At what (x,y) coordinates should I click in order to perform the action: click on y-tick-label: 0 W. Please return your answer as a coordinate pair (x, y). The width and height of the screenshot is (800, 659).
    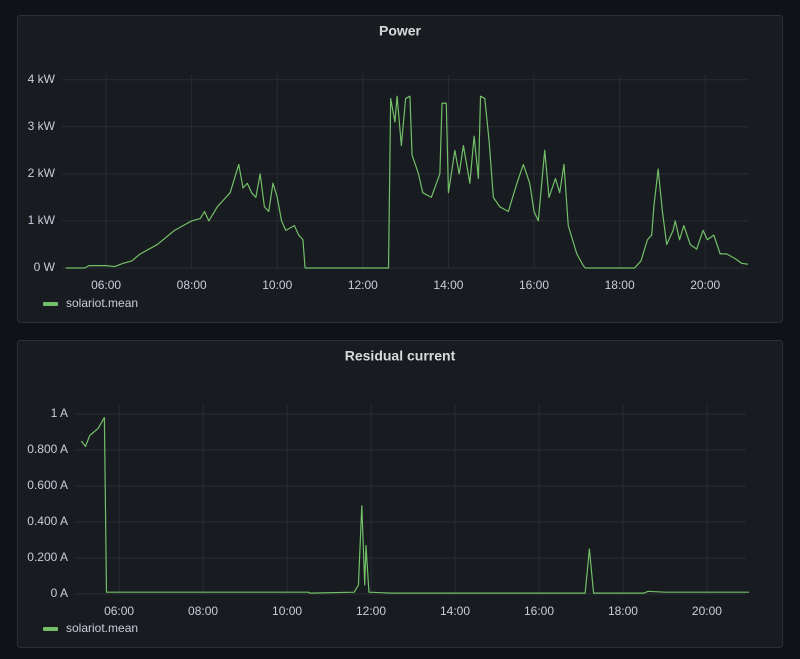
    Looking at the image, I should click on (45, 267).